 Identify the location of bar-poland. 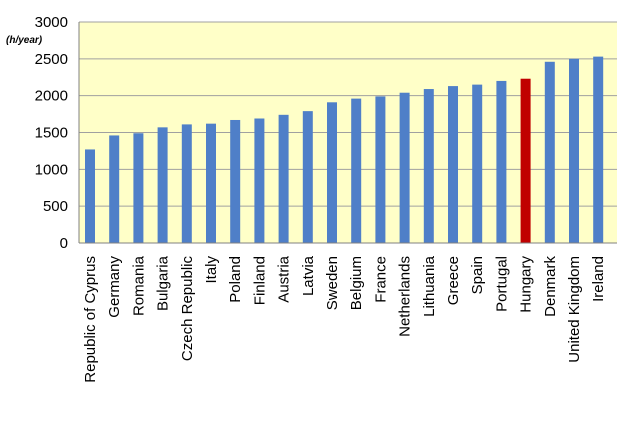
(235, 181).